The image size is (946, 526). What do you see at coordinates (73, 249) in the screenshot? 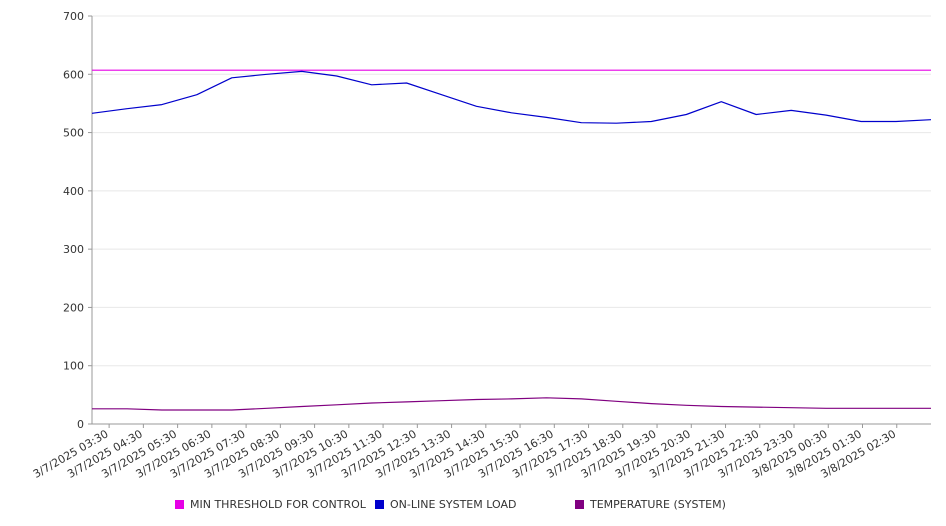
I see `y-tick-label: 300` at bounding box center [73, 249].